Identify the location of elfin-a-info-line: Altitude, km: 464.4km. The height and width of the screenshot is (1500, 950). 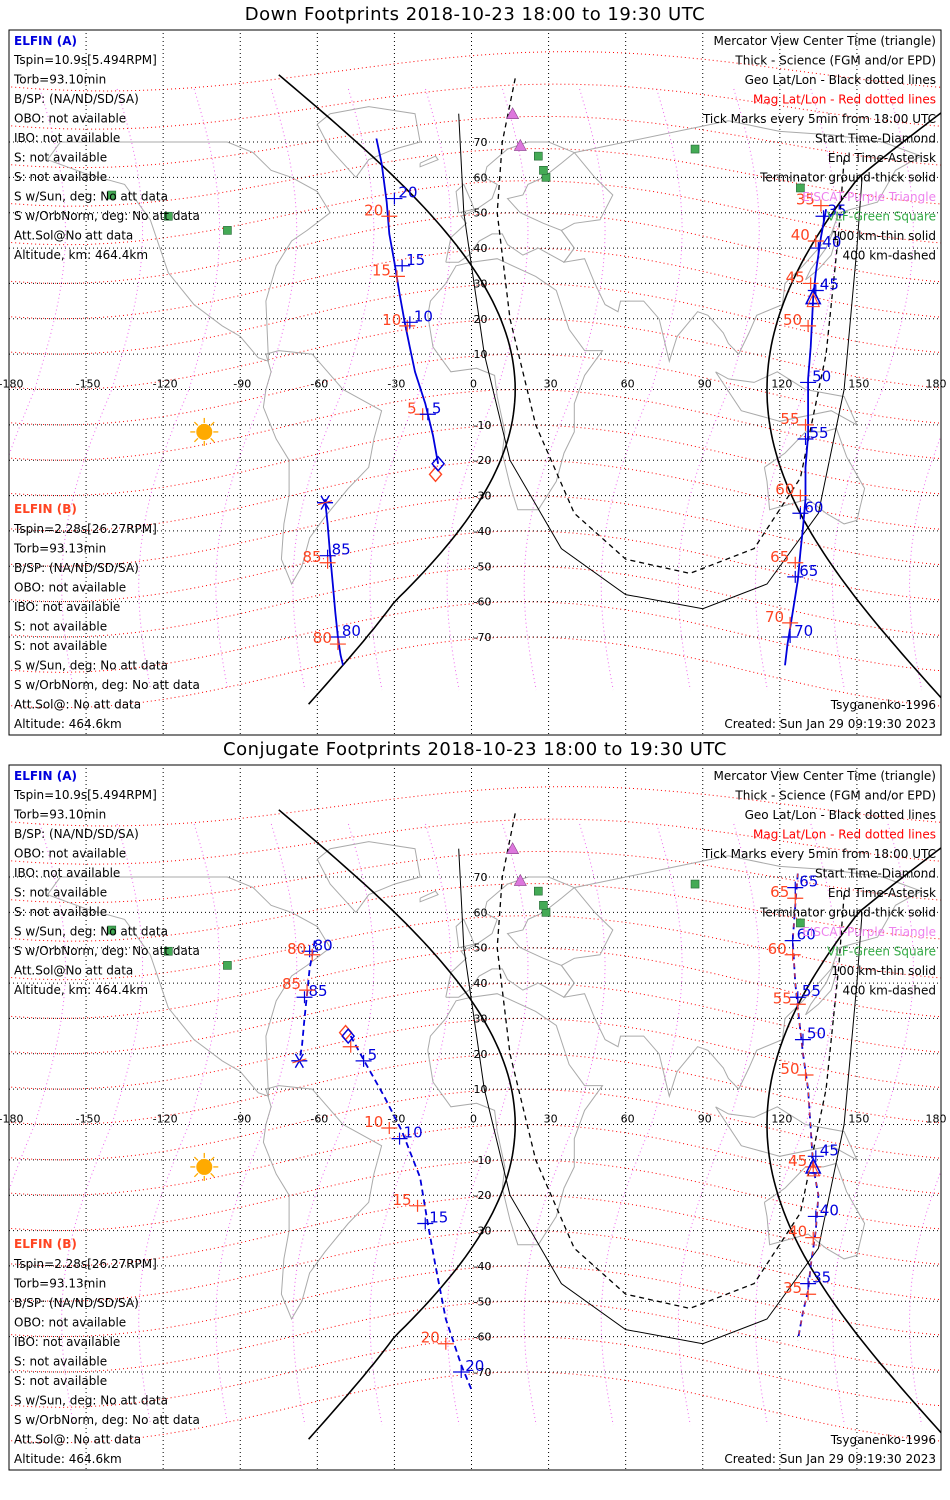
(81, 990).